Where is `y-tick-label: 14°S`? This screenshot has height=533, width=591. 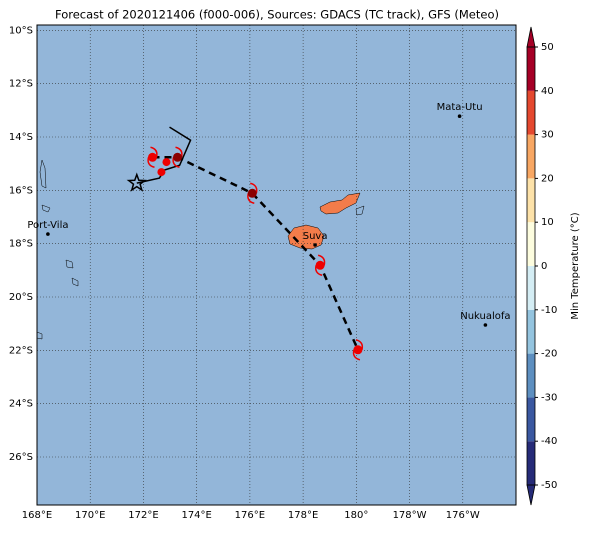
y-tick-label: 14°S is located at coordinates (21, 137).